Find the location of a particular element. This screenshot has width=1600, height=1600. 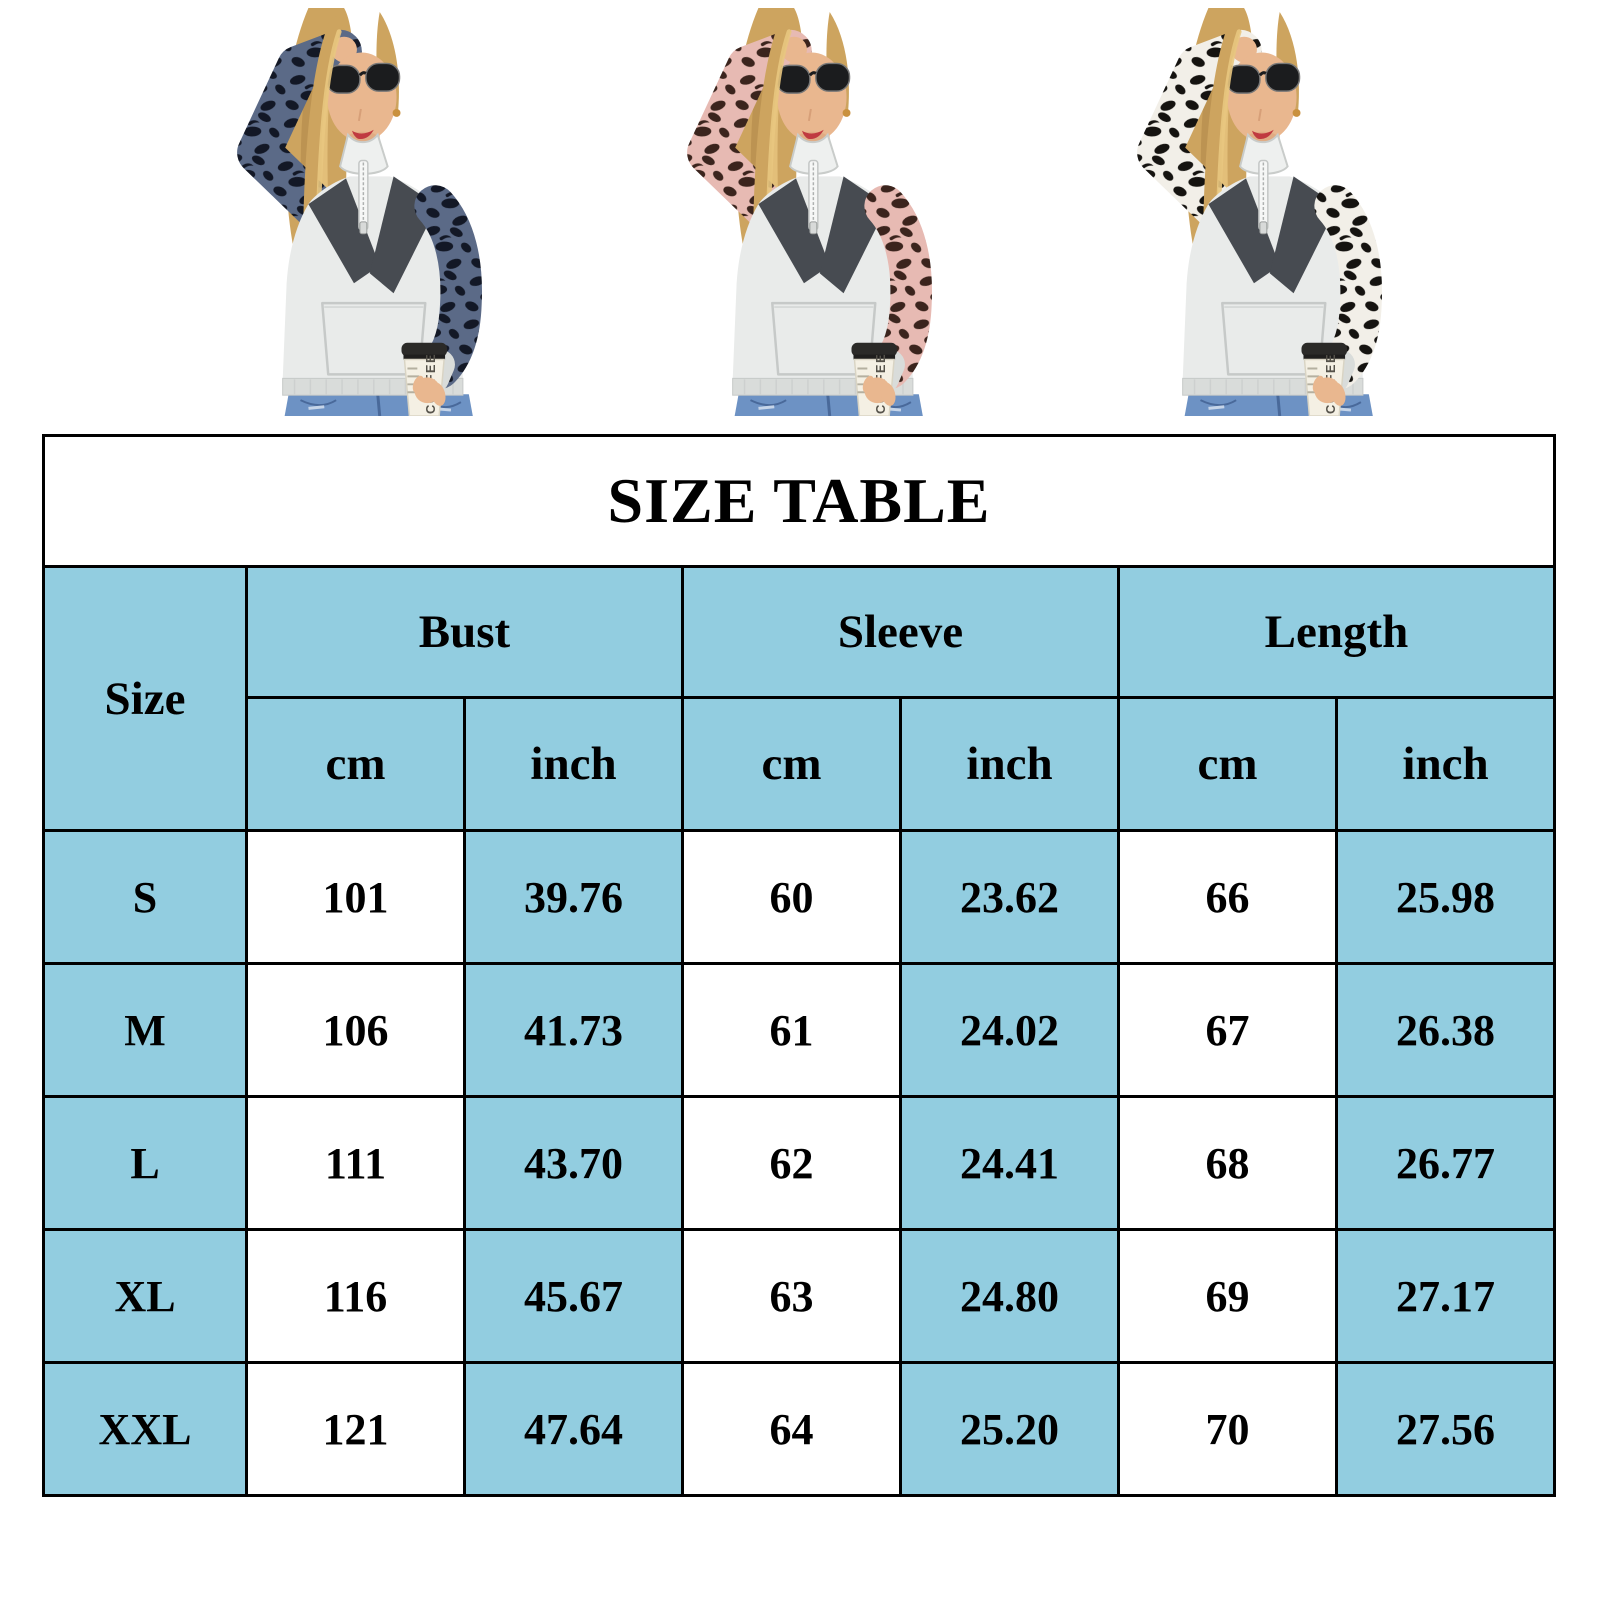

bust-cm-cell: 121 is located at coordinates (355, 1429).